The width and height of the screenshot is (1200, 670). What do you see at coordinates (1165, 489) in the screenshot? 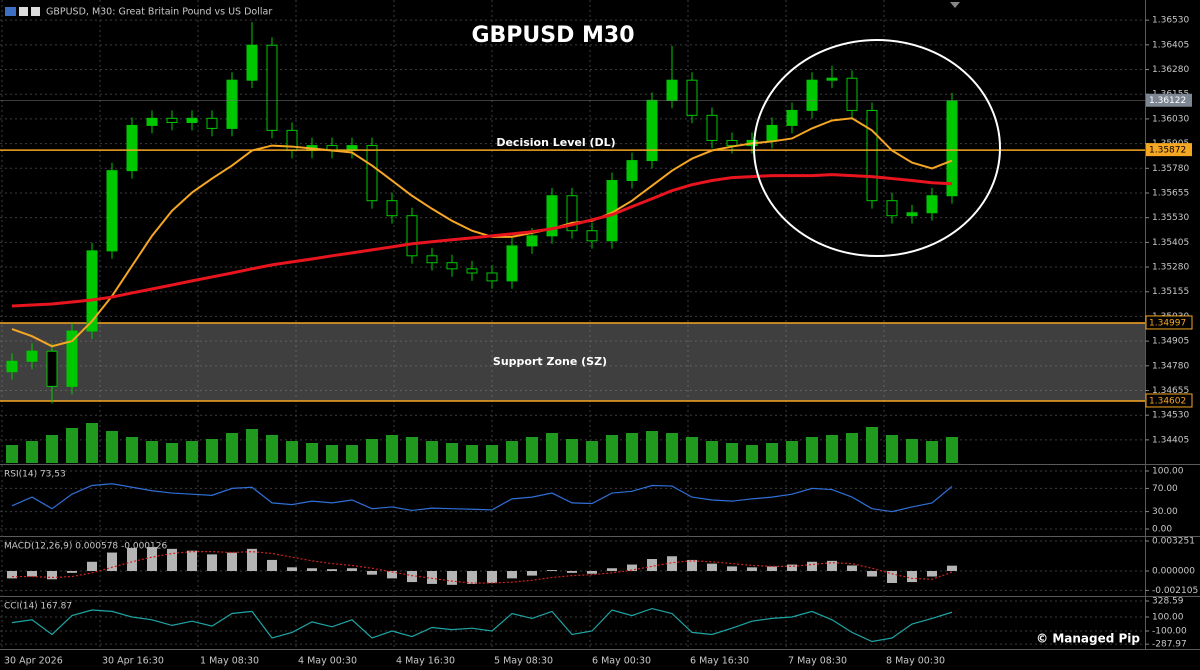
I see `y-tick-label: 70.00` at bounding box center [1165, 489].